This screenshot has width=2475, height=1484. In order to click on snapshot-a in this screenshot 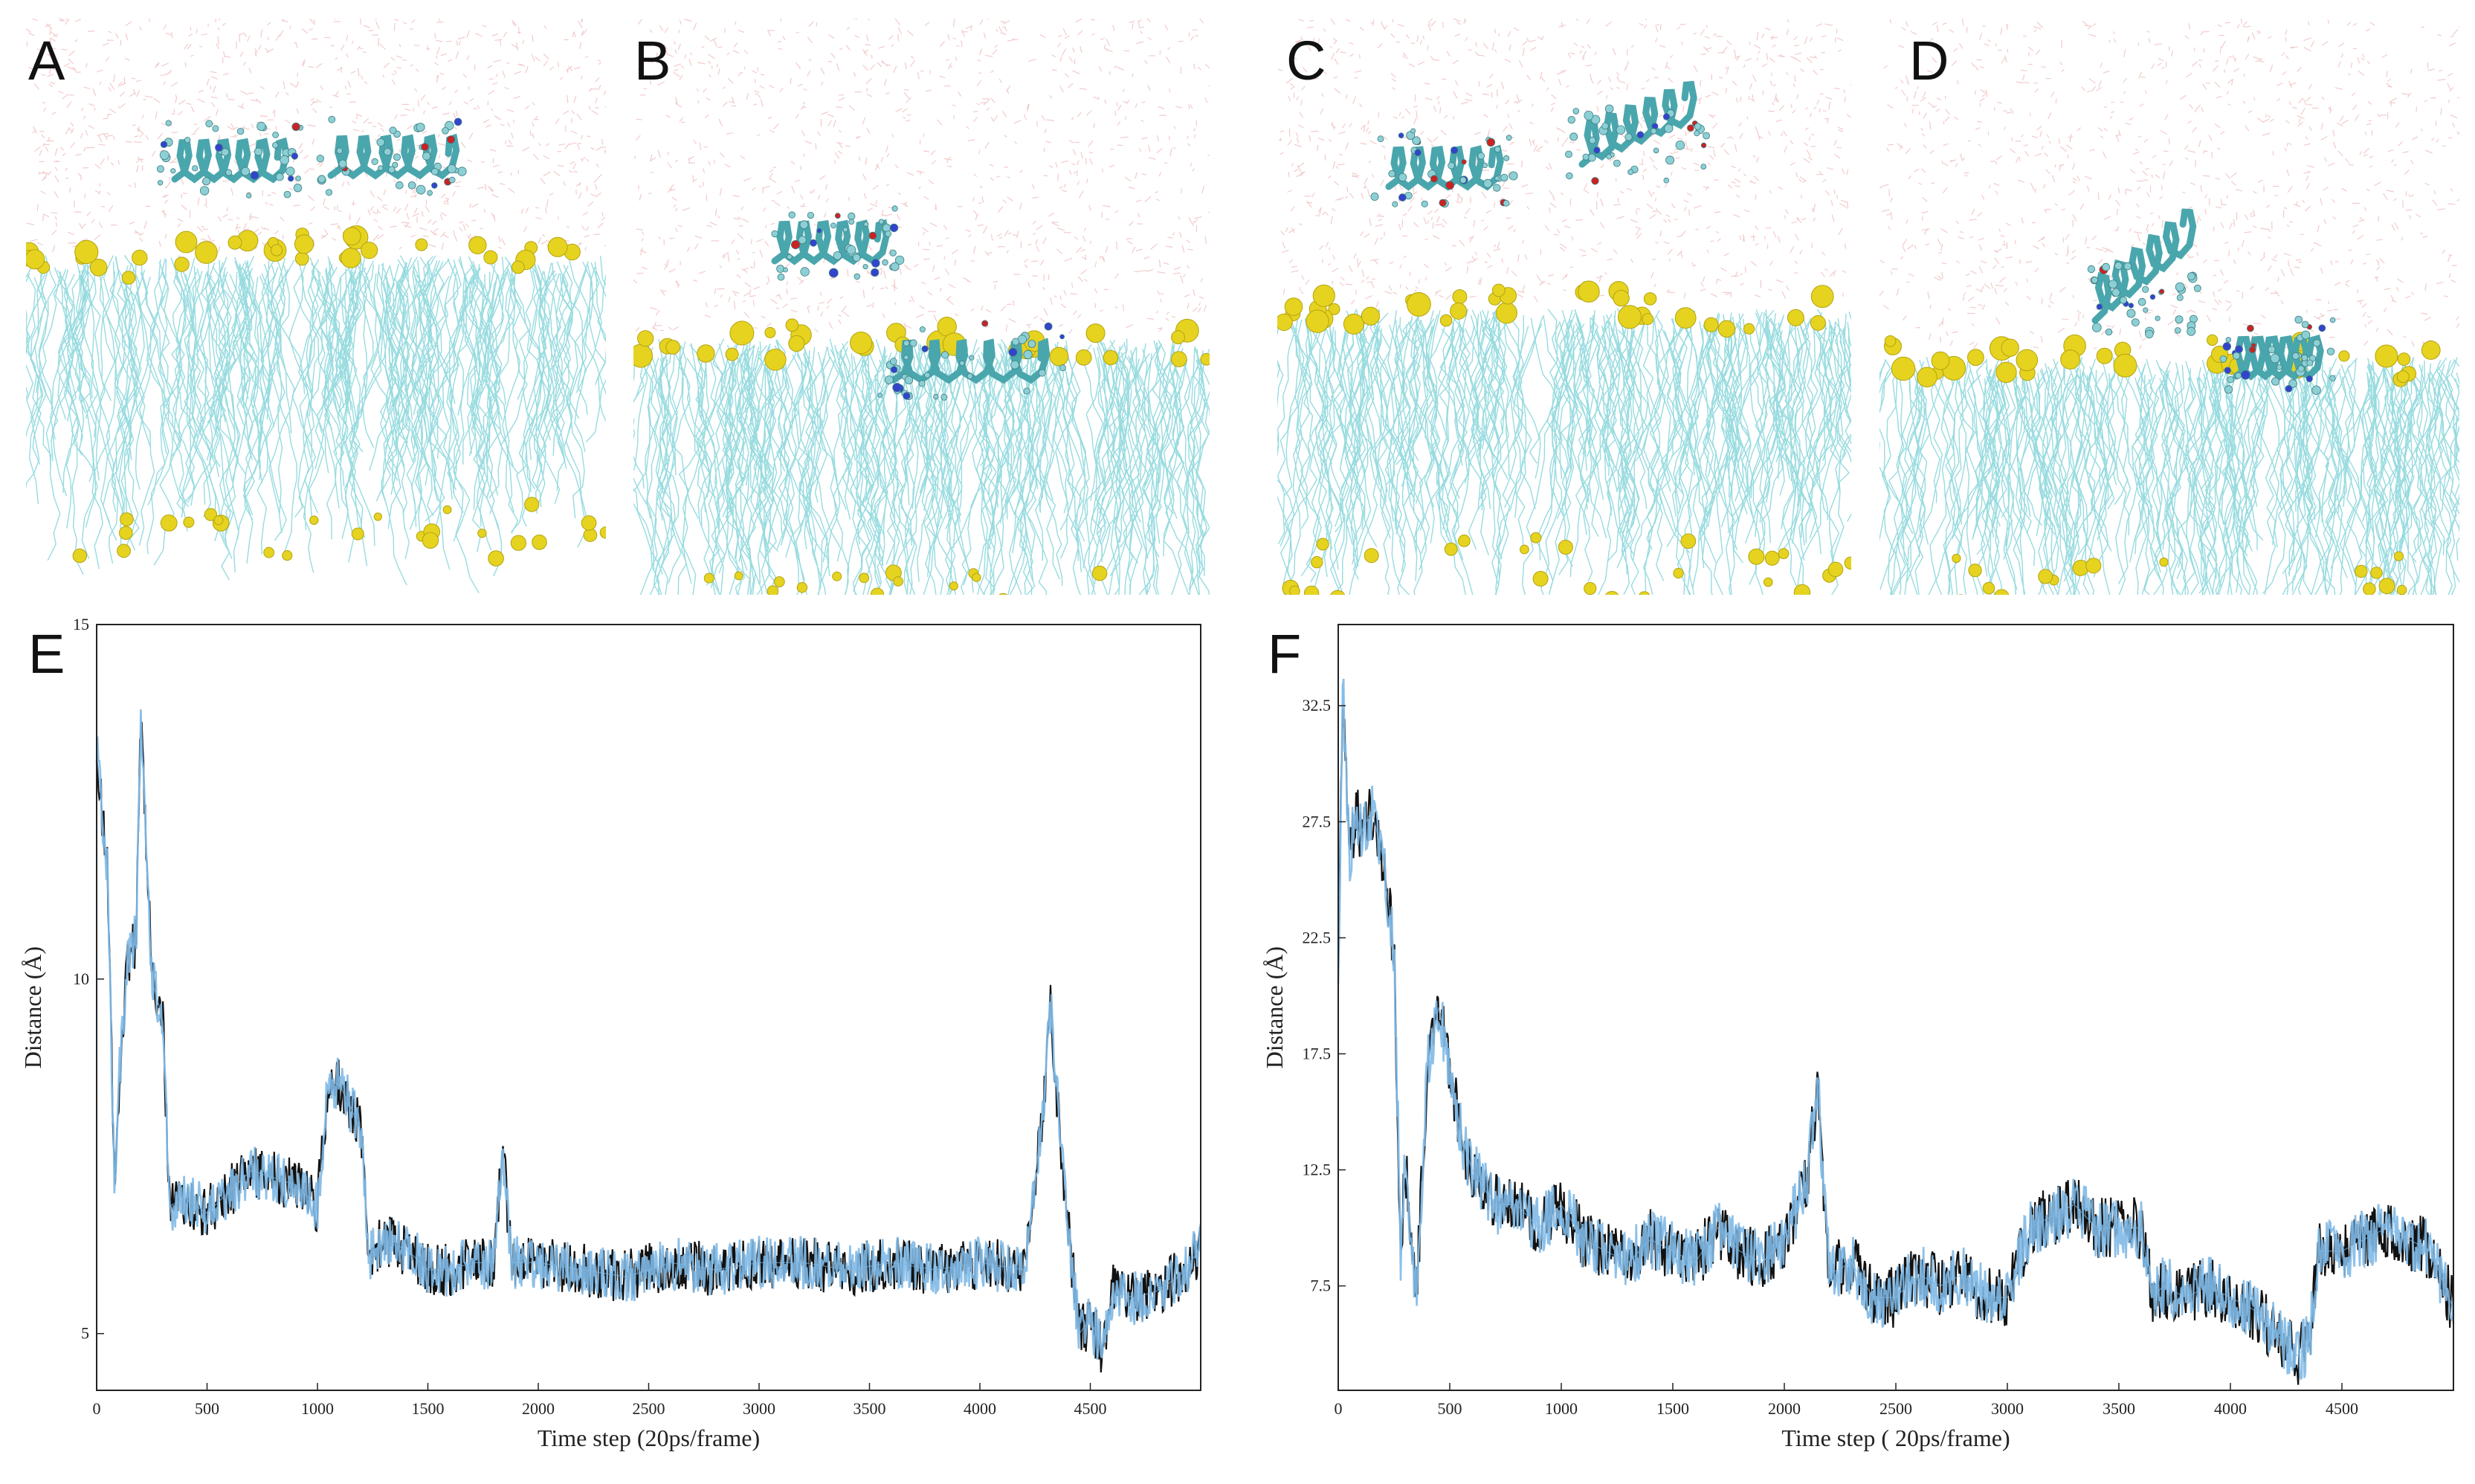, I will do `click(316, 307)`.